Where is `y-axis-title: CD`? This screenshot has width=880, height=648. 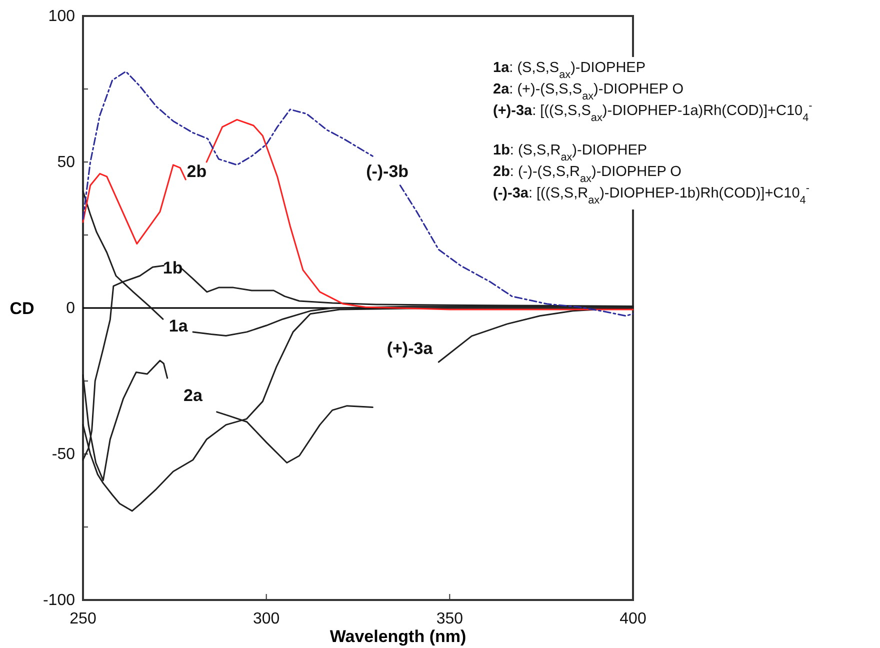 y-axis-title: CD is located at coordinates (22, 308).